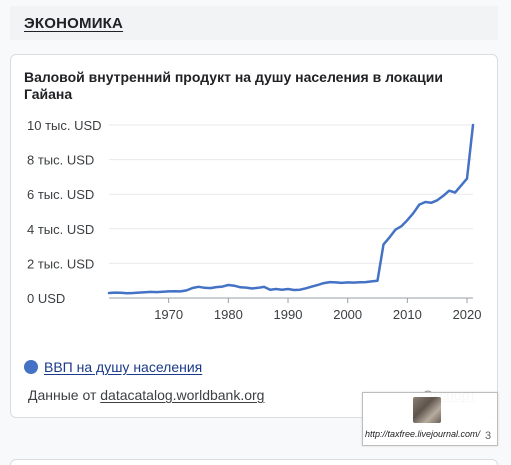  I want to click on source-prefix: Данные от, so click(64, 395).